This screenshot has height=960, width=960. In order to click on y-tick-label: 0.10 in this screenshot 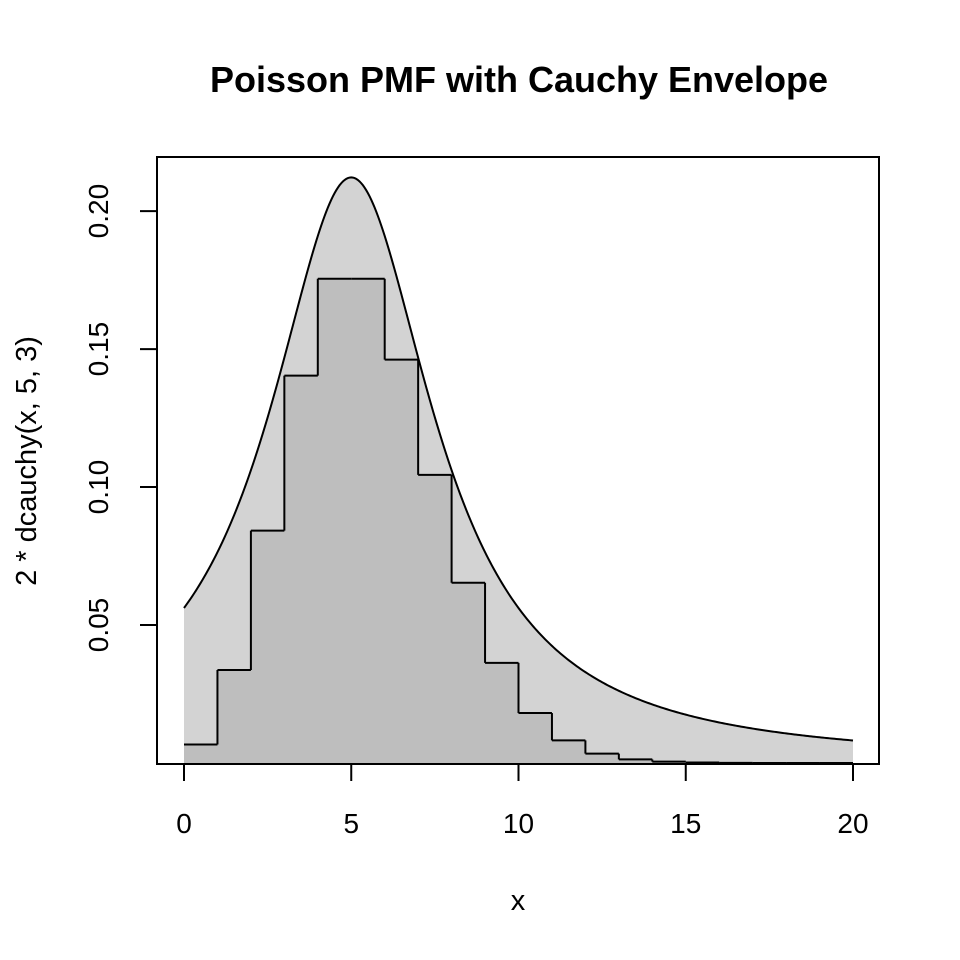, I will do `click(98, 487)`.